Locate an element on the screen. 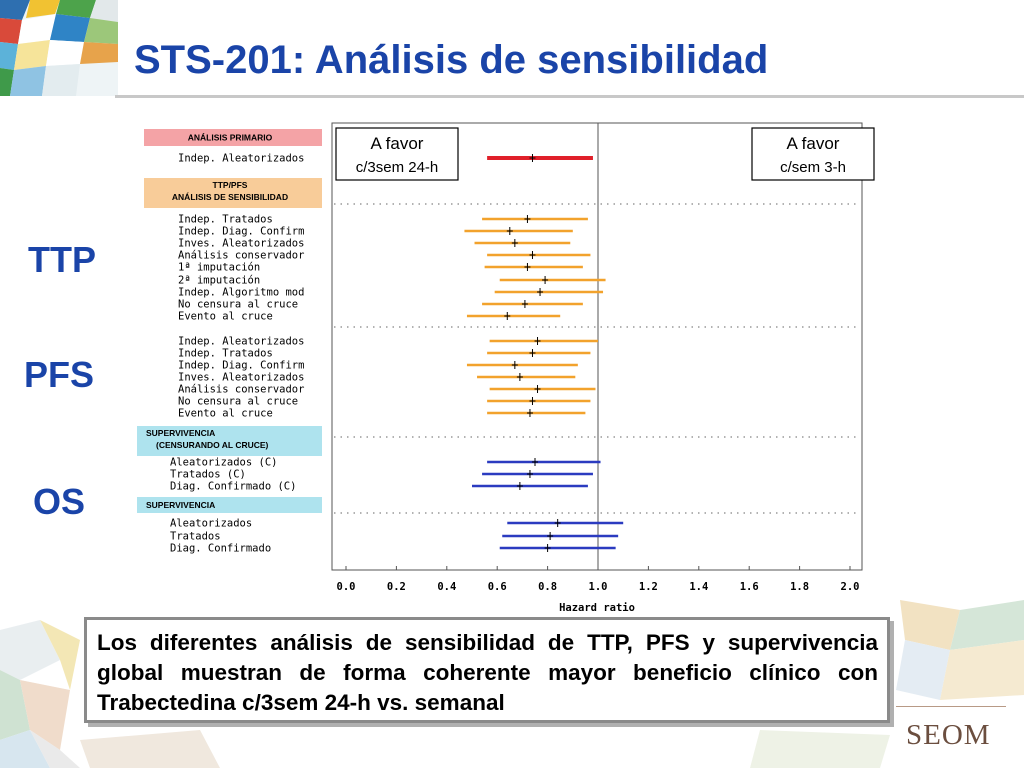 Image resolution: width=1024 pixels, height=768 pixels. favor-right-line1: A favor is located at coordinates (813, 143).